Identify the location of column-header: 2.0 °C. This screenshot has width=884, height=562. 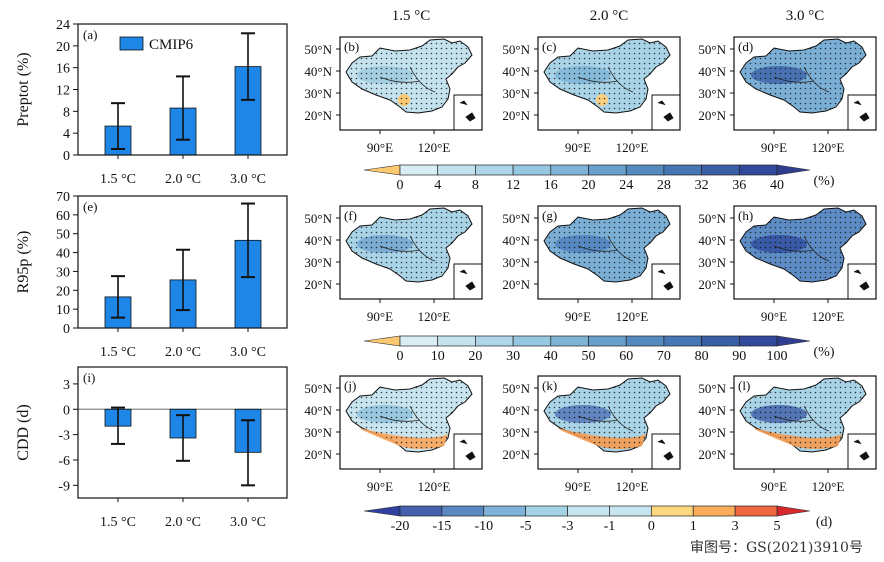
(609, 16).